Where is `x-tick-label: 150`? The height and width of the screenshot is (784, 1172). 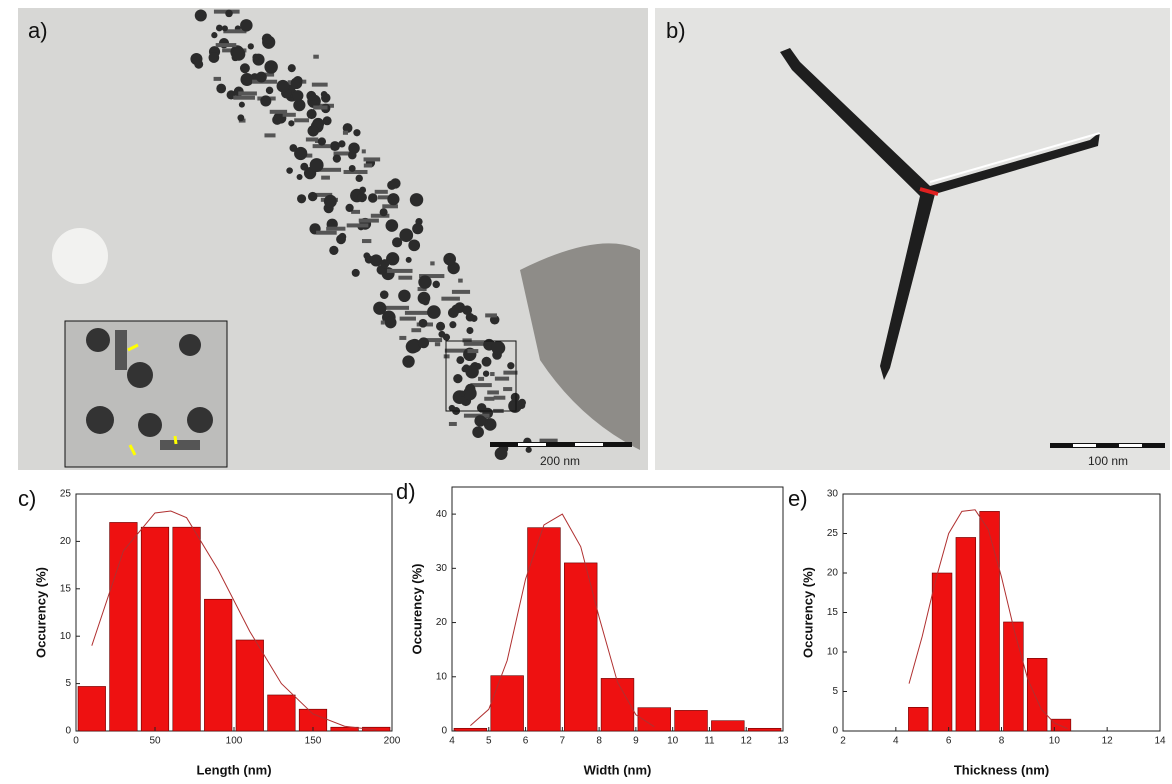
x-tick-label: 150 is located at coordinates (313, 741).